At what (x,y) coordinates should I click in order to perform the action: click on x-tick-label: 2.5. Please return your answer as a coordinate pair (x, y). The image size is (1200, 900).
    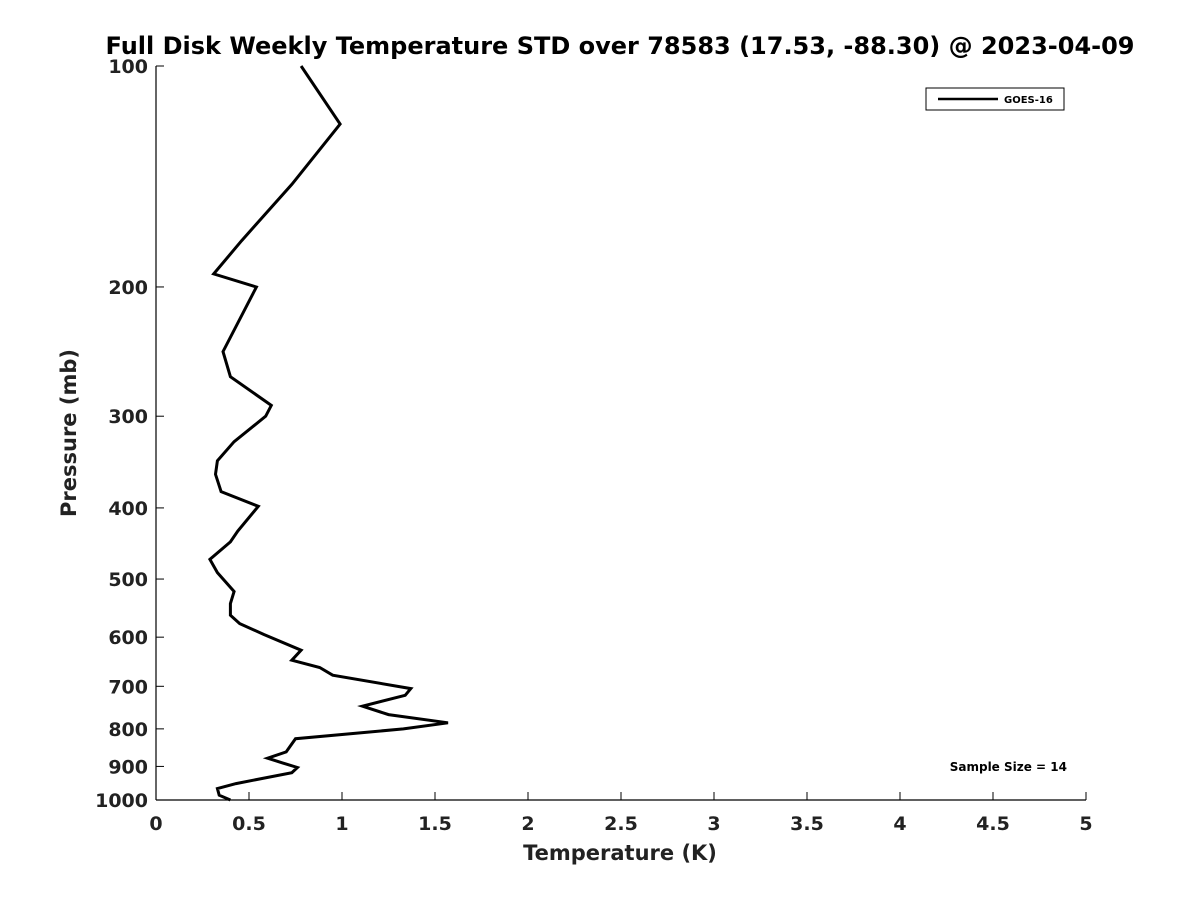
    Looking at the image, I should click on (621, 824).